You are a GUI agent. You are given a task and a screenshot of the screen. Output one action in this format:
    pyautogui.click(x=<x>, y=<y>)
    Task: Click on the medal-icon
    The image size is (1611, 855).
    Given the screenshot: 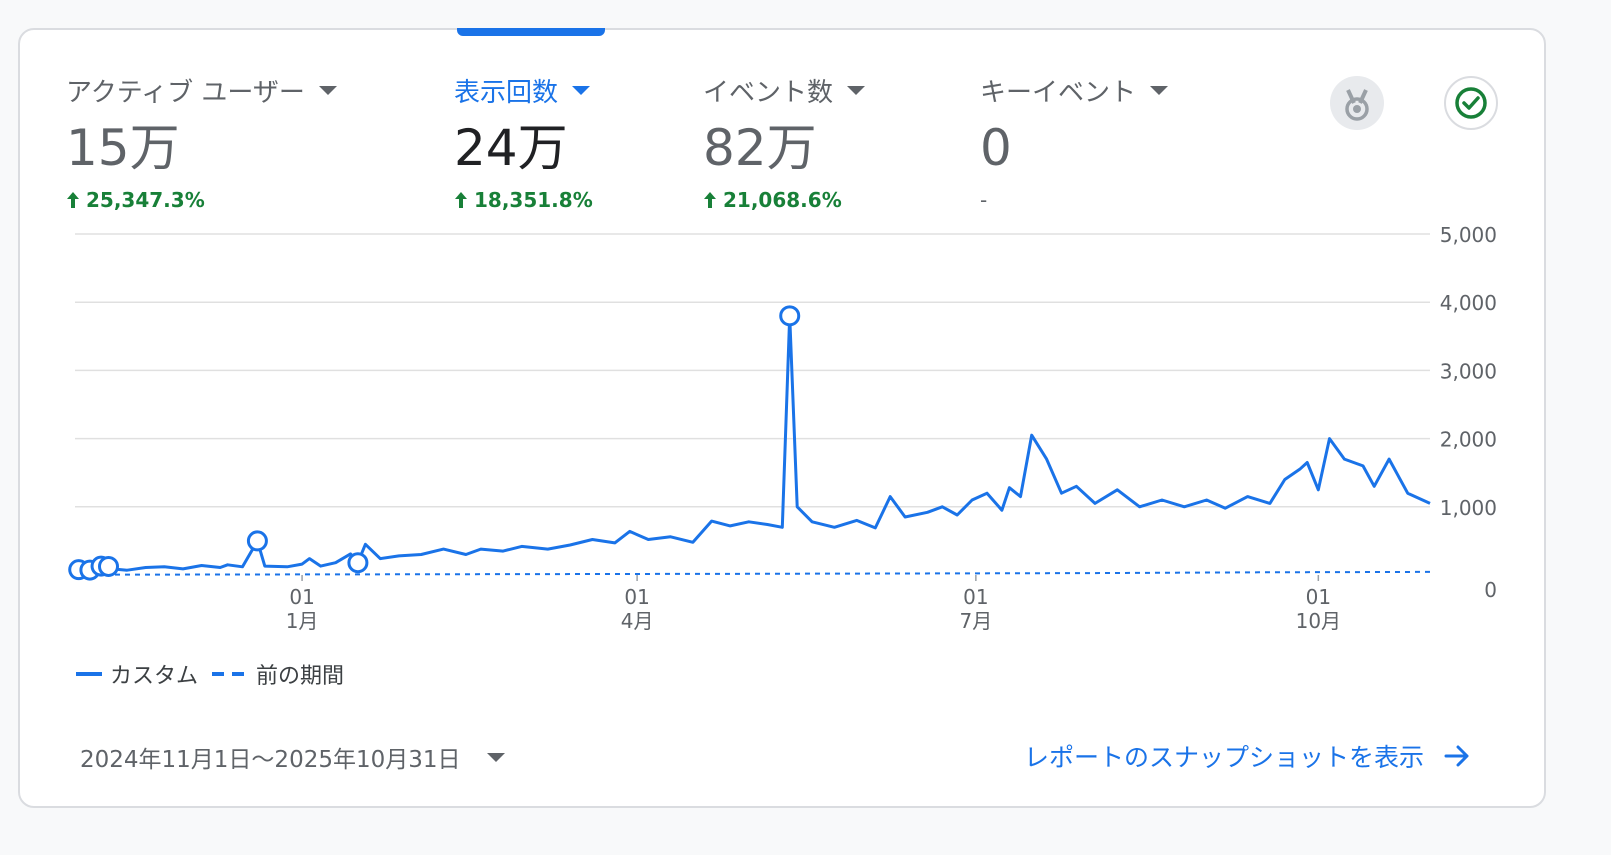 What is the action you would take?
    pyautogui.click(x=1357, y=103)
    